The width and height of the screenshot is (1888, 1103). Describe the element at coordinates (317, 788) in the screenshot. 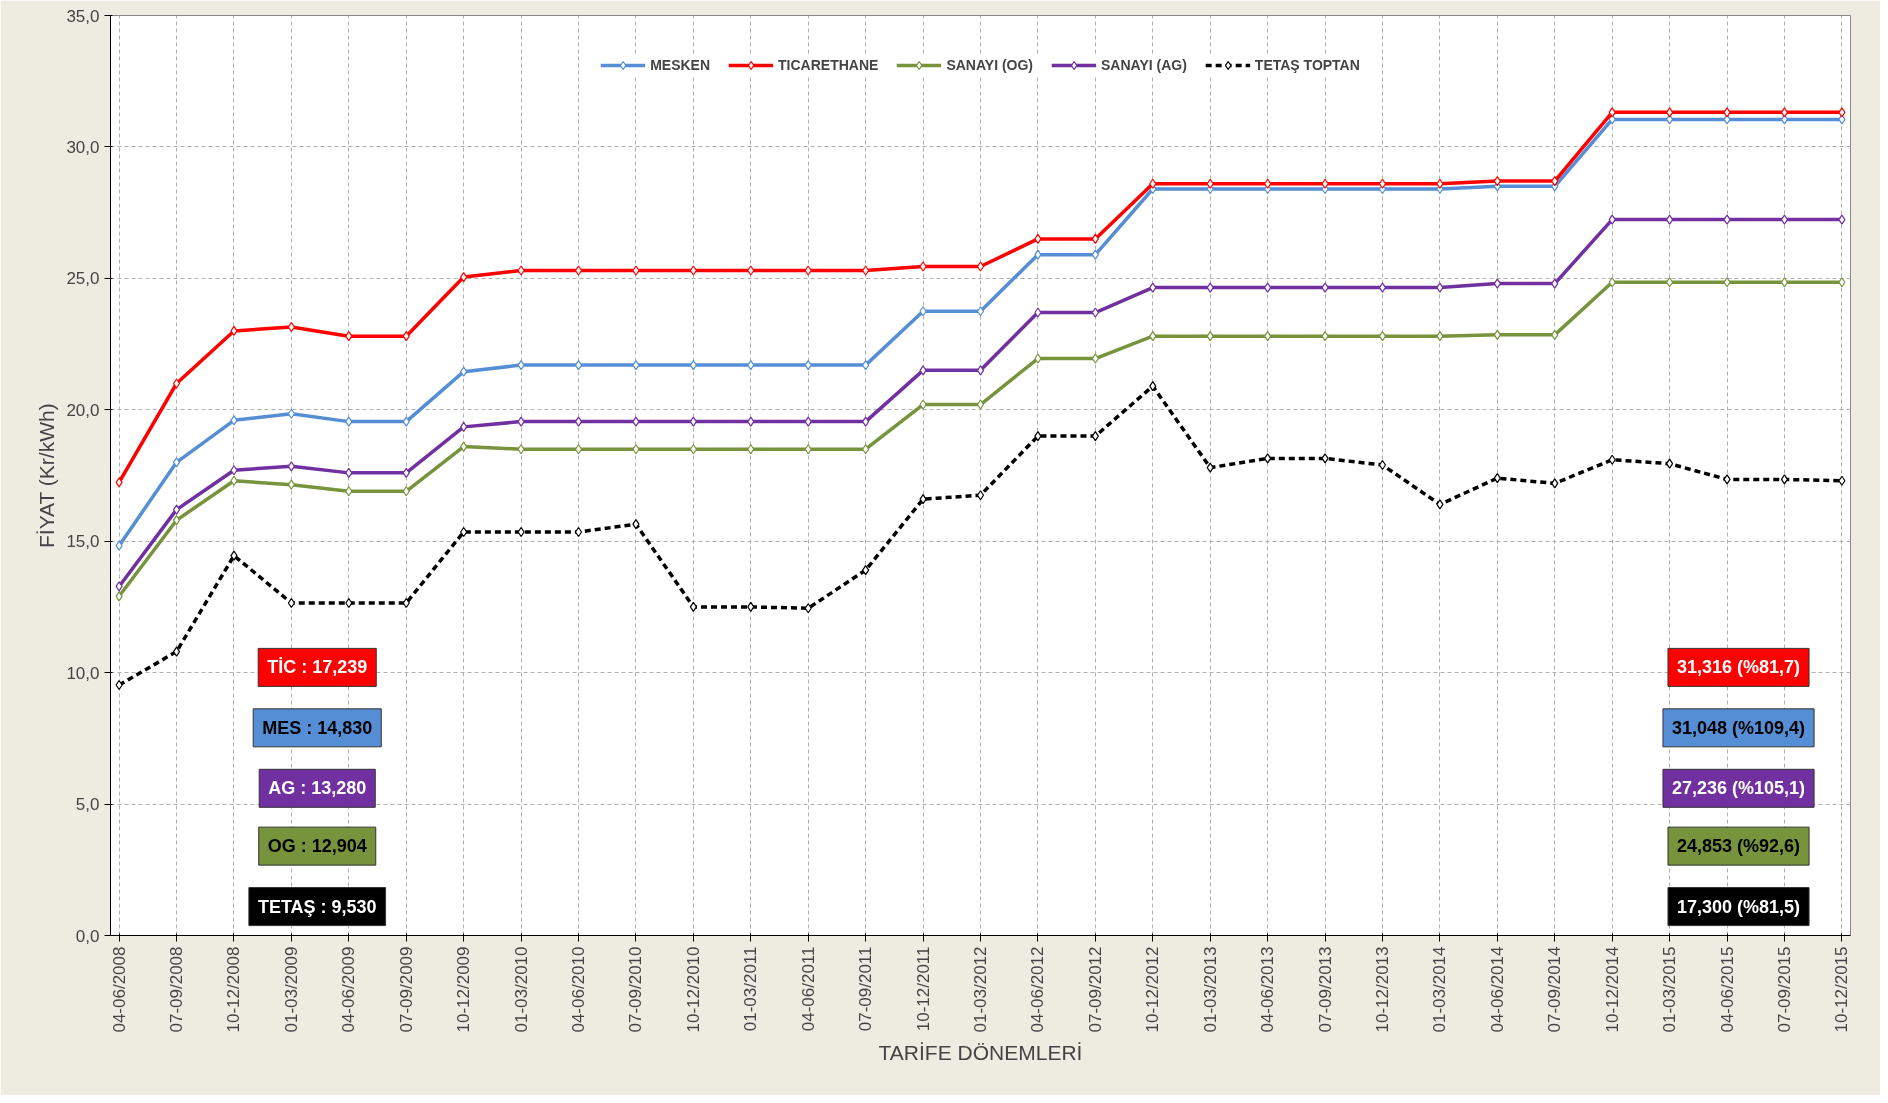

I see `annotation: AG : 13,280` at that location.